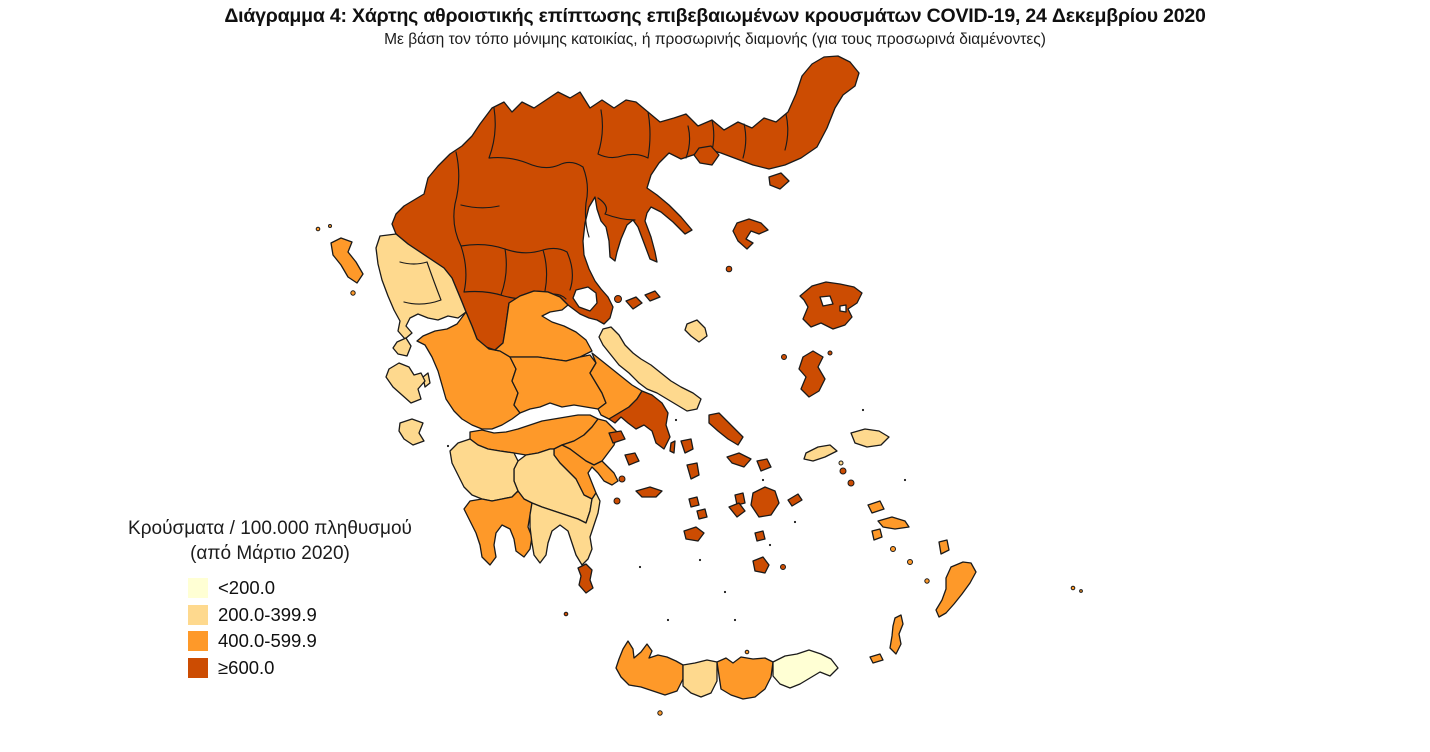 This screenshot has height=752, width=1430. What do you see at coordinates (747, 652) in the screenshot?
I see `region-dia` at bounding box center [747, 652].